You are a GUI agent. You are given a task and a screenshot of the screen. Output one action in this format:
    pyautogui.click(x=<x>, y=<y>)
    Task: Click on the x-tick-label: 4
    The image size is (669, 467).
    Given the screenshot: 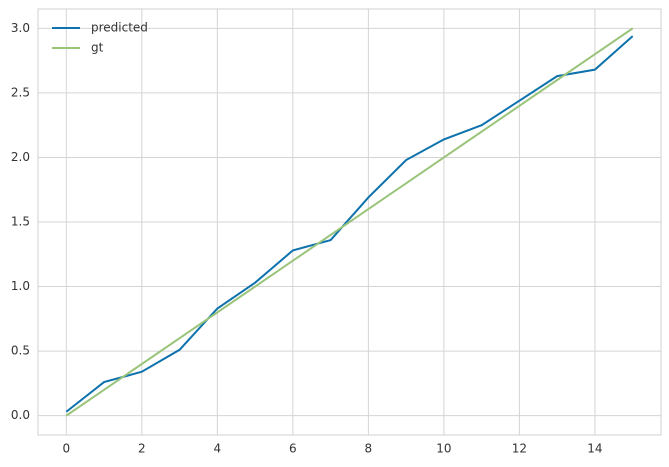 What is the action you would take?
    pyautogui.click(x=218, y=449)
    